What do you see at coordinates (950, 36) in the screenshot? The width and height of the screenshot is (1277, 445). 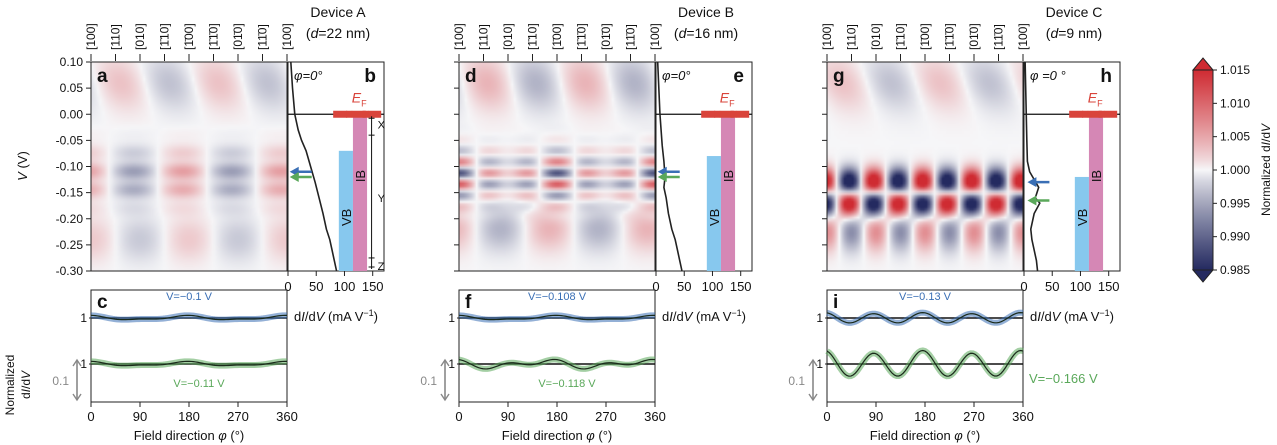 I see `direction-label: [1̄1̄0]` at bounding box center [950, 36].